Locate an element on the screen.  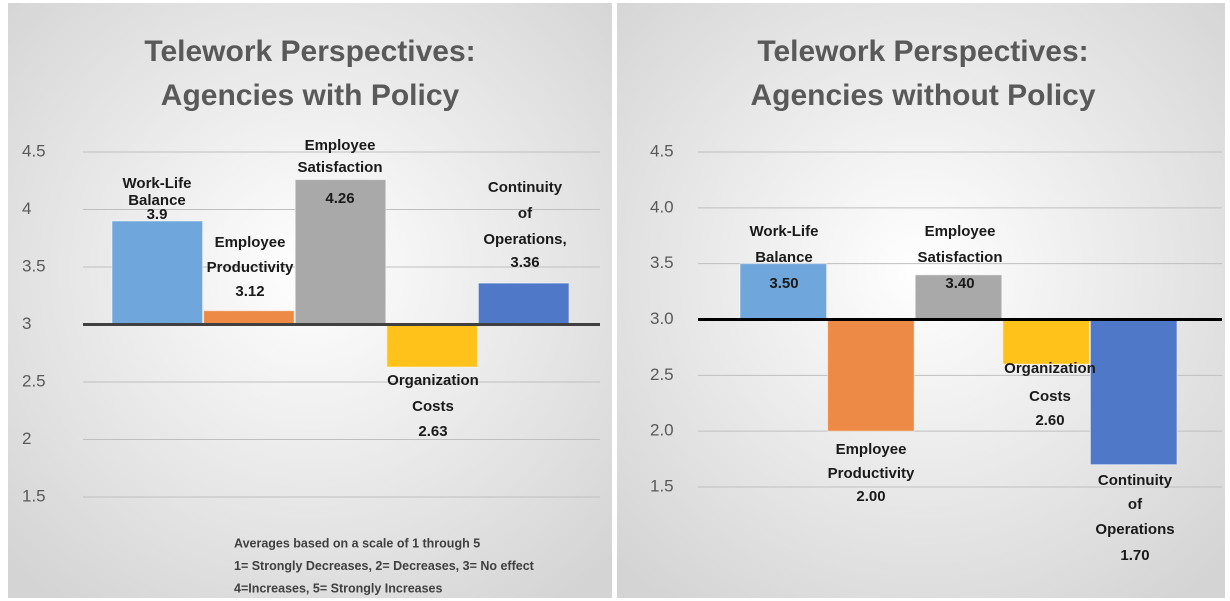
data-label: 3.12 is located at coordinates (249, 291).